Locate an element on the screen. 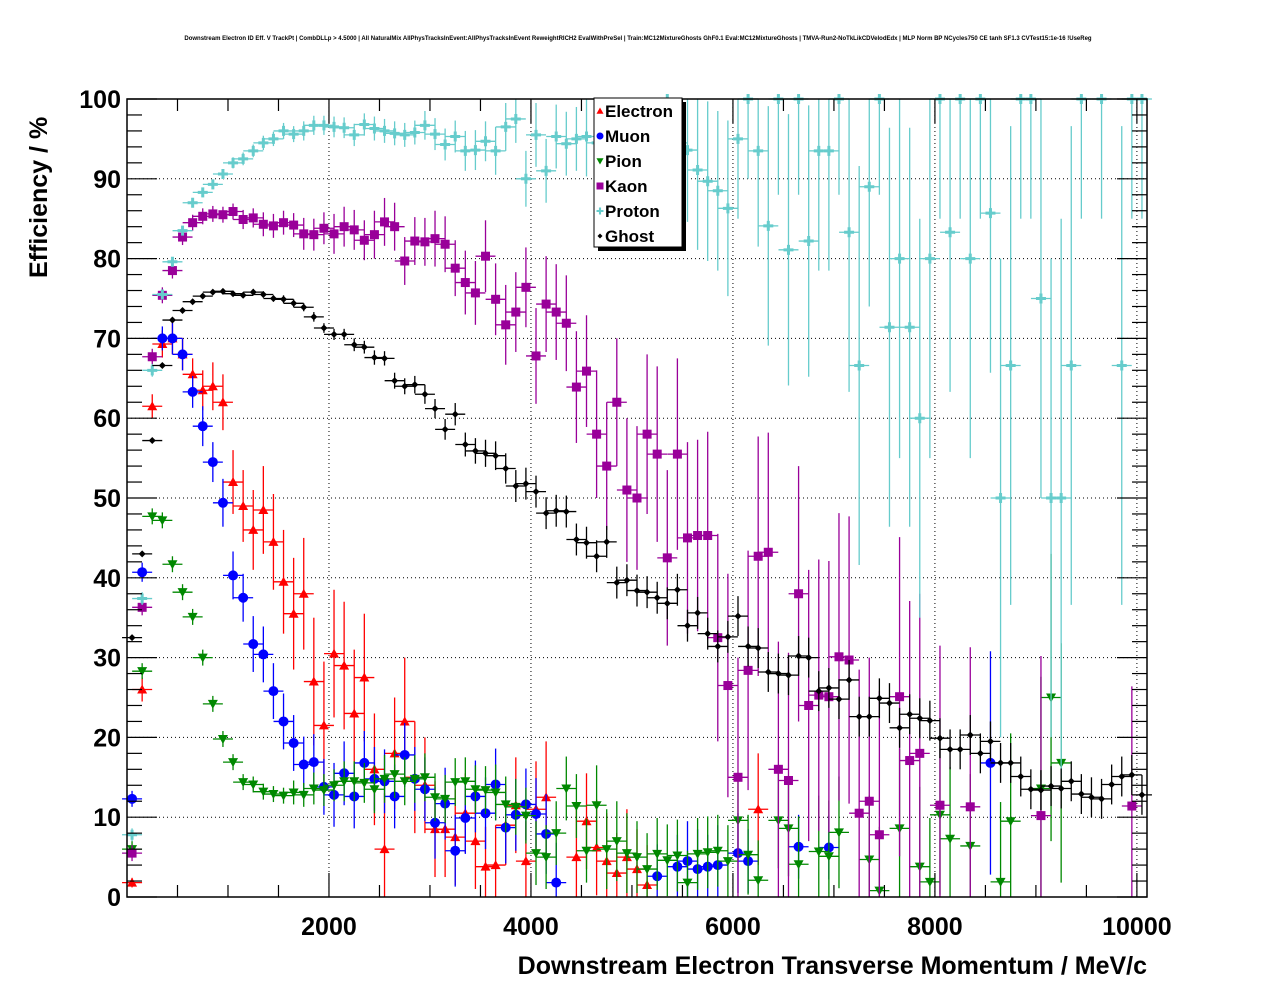  legend-item-ghost: Ghost is located at coordinates (625, 236).